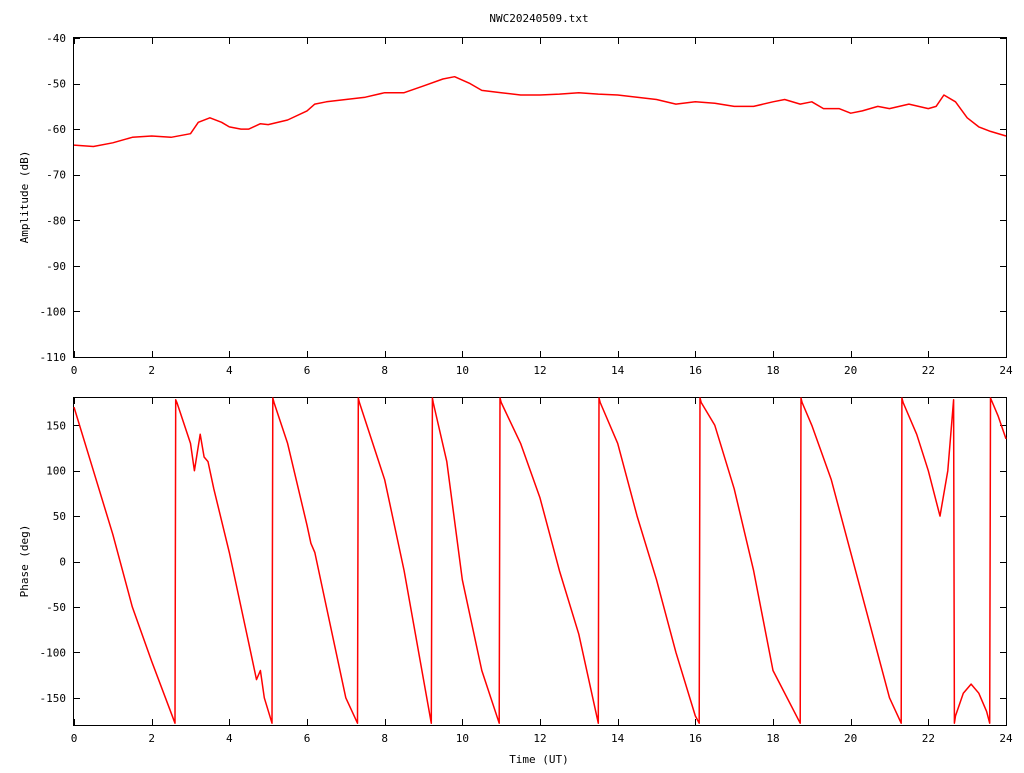  What do you see at coordinates (695, 738) in the screenshot?
I see `phase-x-tick-label: 16` at bounding box center [695, 738].